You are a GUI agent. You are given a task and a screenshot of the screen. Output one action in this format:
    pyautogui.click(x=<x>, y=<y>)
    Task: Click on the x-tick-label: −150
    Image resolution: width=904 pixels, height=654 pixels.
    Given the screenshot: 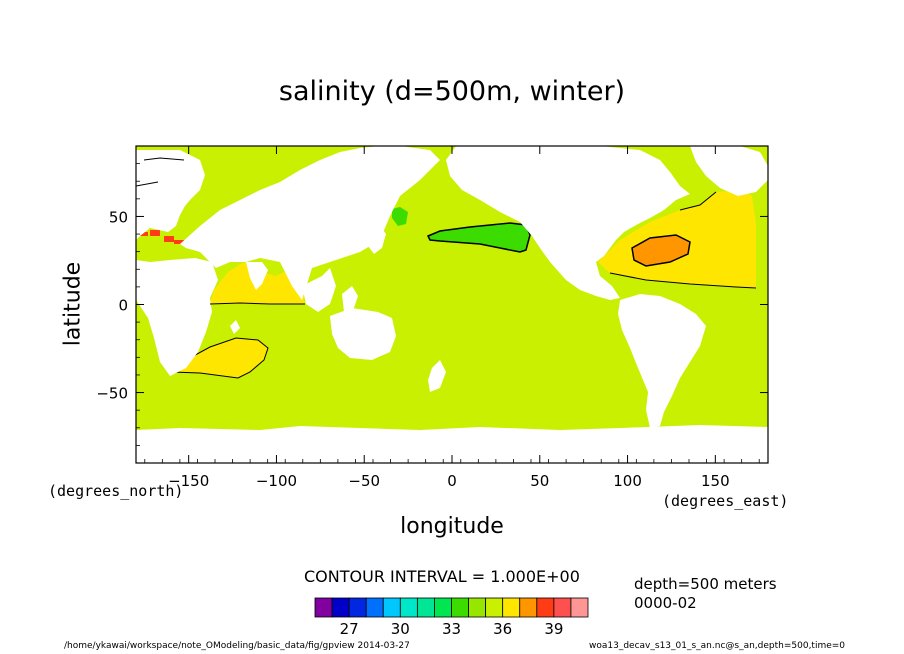 What is the action you would take?
    pyautogui.click(x=188, y=481)
    